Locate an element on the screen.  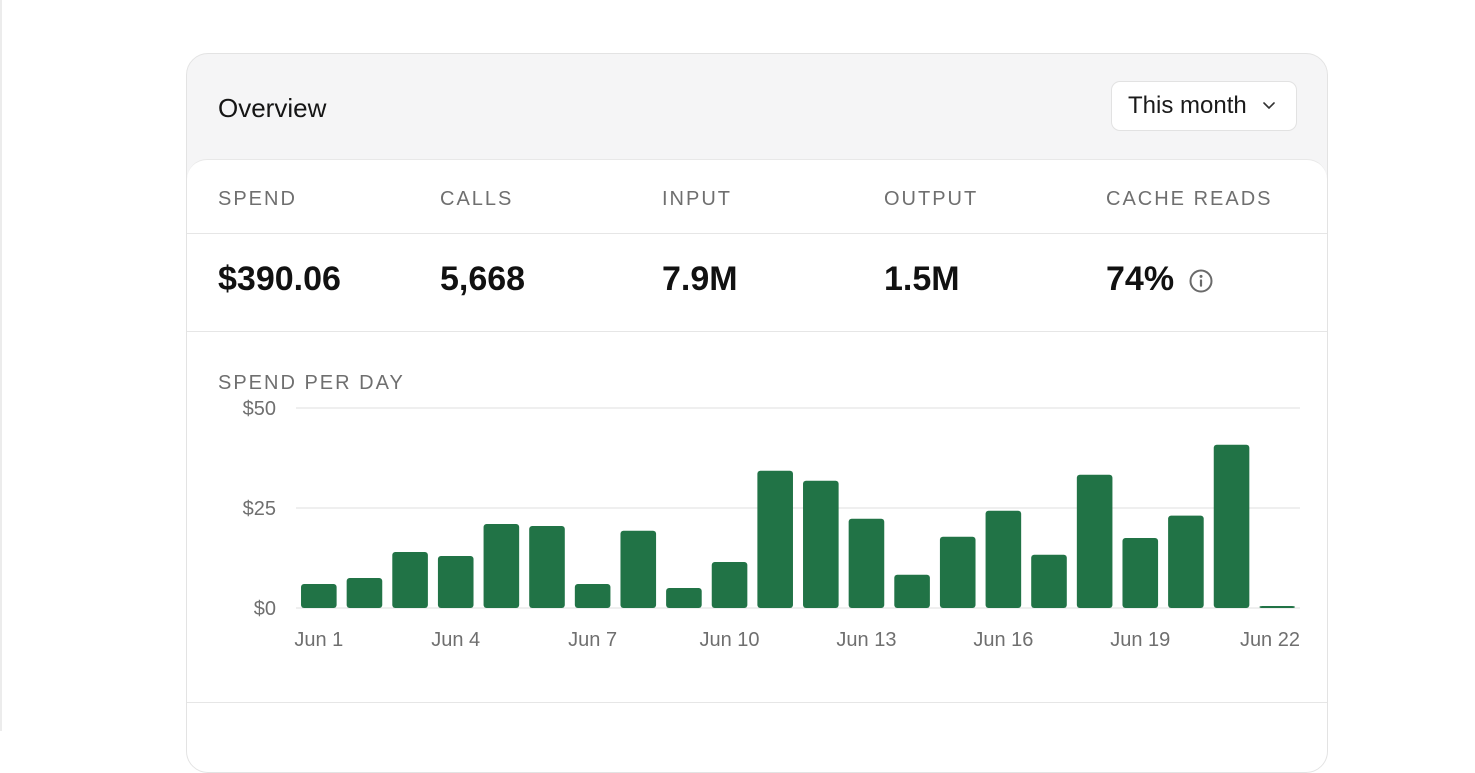
stat-label-calls: CALLS is located at coordinates (477, 199).